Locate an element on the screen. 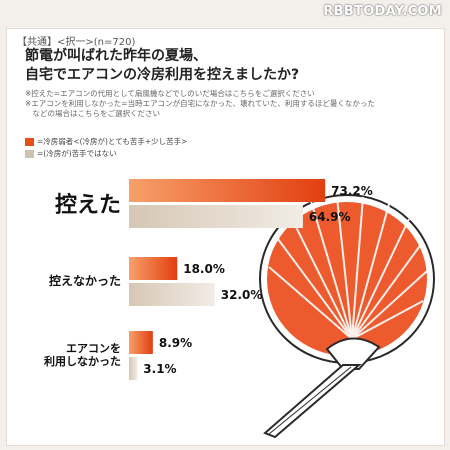  data-label-s0-c1: 18.0% is located at coordinates (204, 269).